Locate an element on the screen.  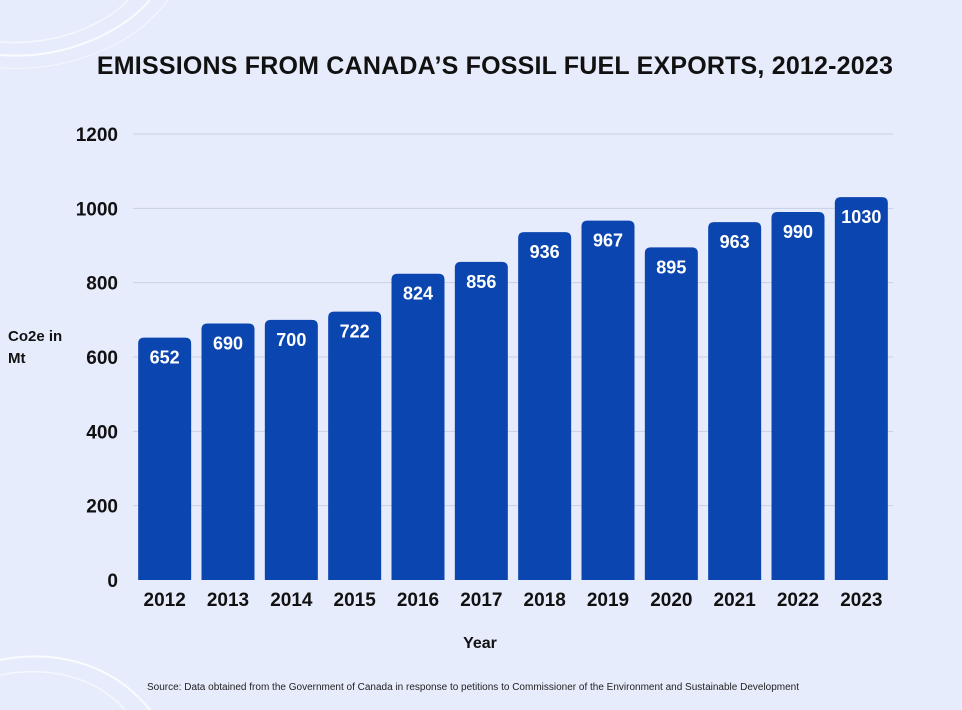
bar-value-label: 1030 is located at coordinates (861, 217).